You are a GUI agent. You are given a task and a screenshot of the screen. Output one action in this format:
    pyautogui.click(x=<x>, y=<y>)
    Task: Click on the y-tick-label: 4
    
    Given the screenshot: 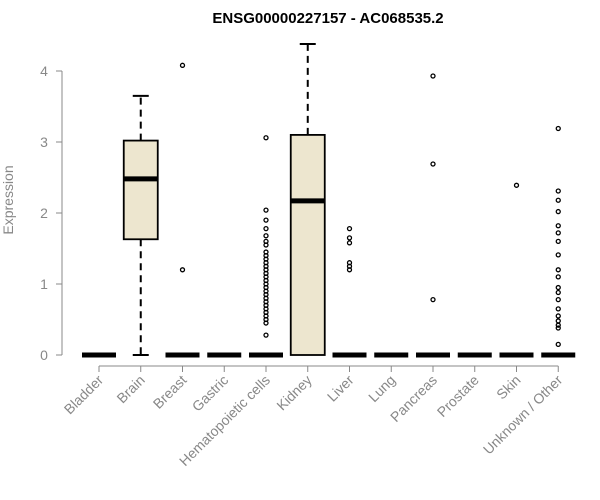 What is the action you would take?
    pyautogui.click(x=44, y=71)
    